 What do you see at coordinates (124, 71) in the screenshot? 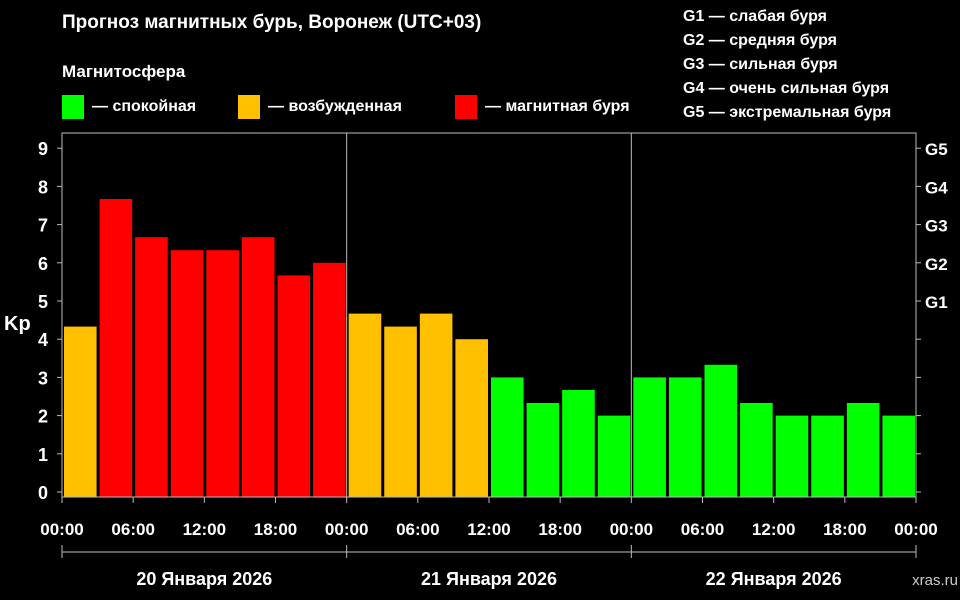
I see `legend-heading: Магнитосфера` at bounding box center [124, 71].